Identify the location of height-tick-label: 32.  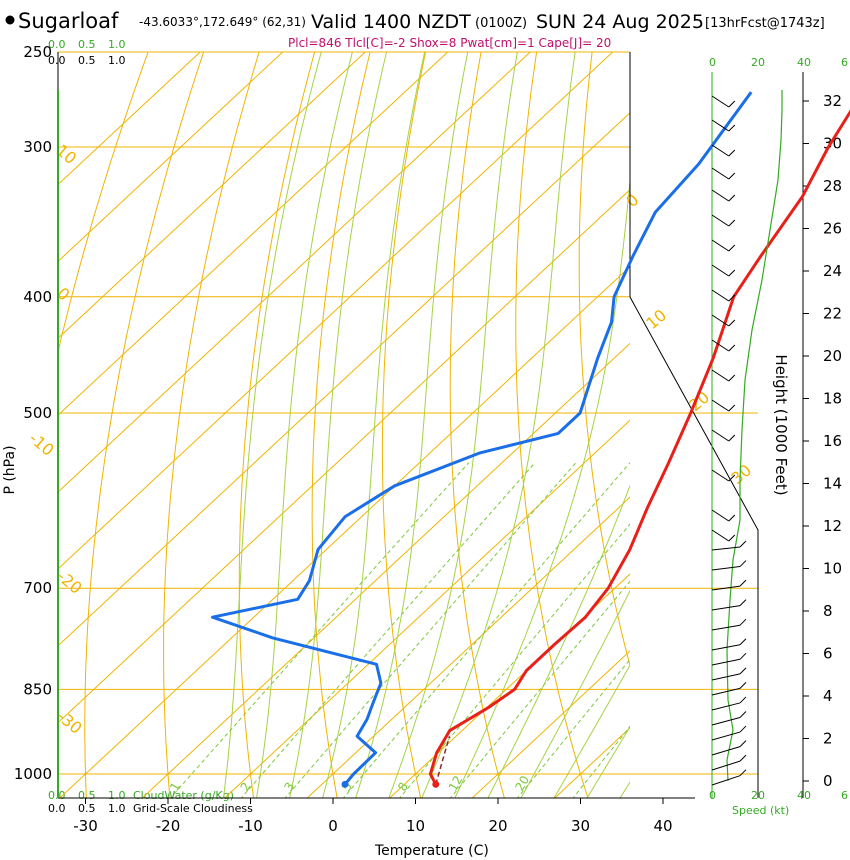
(832, 101).